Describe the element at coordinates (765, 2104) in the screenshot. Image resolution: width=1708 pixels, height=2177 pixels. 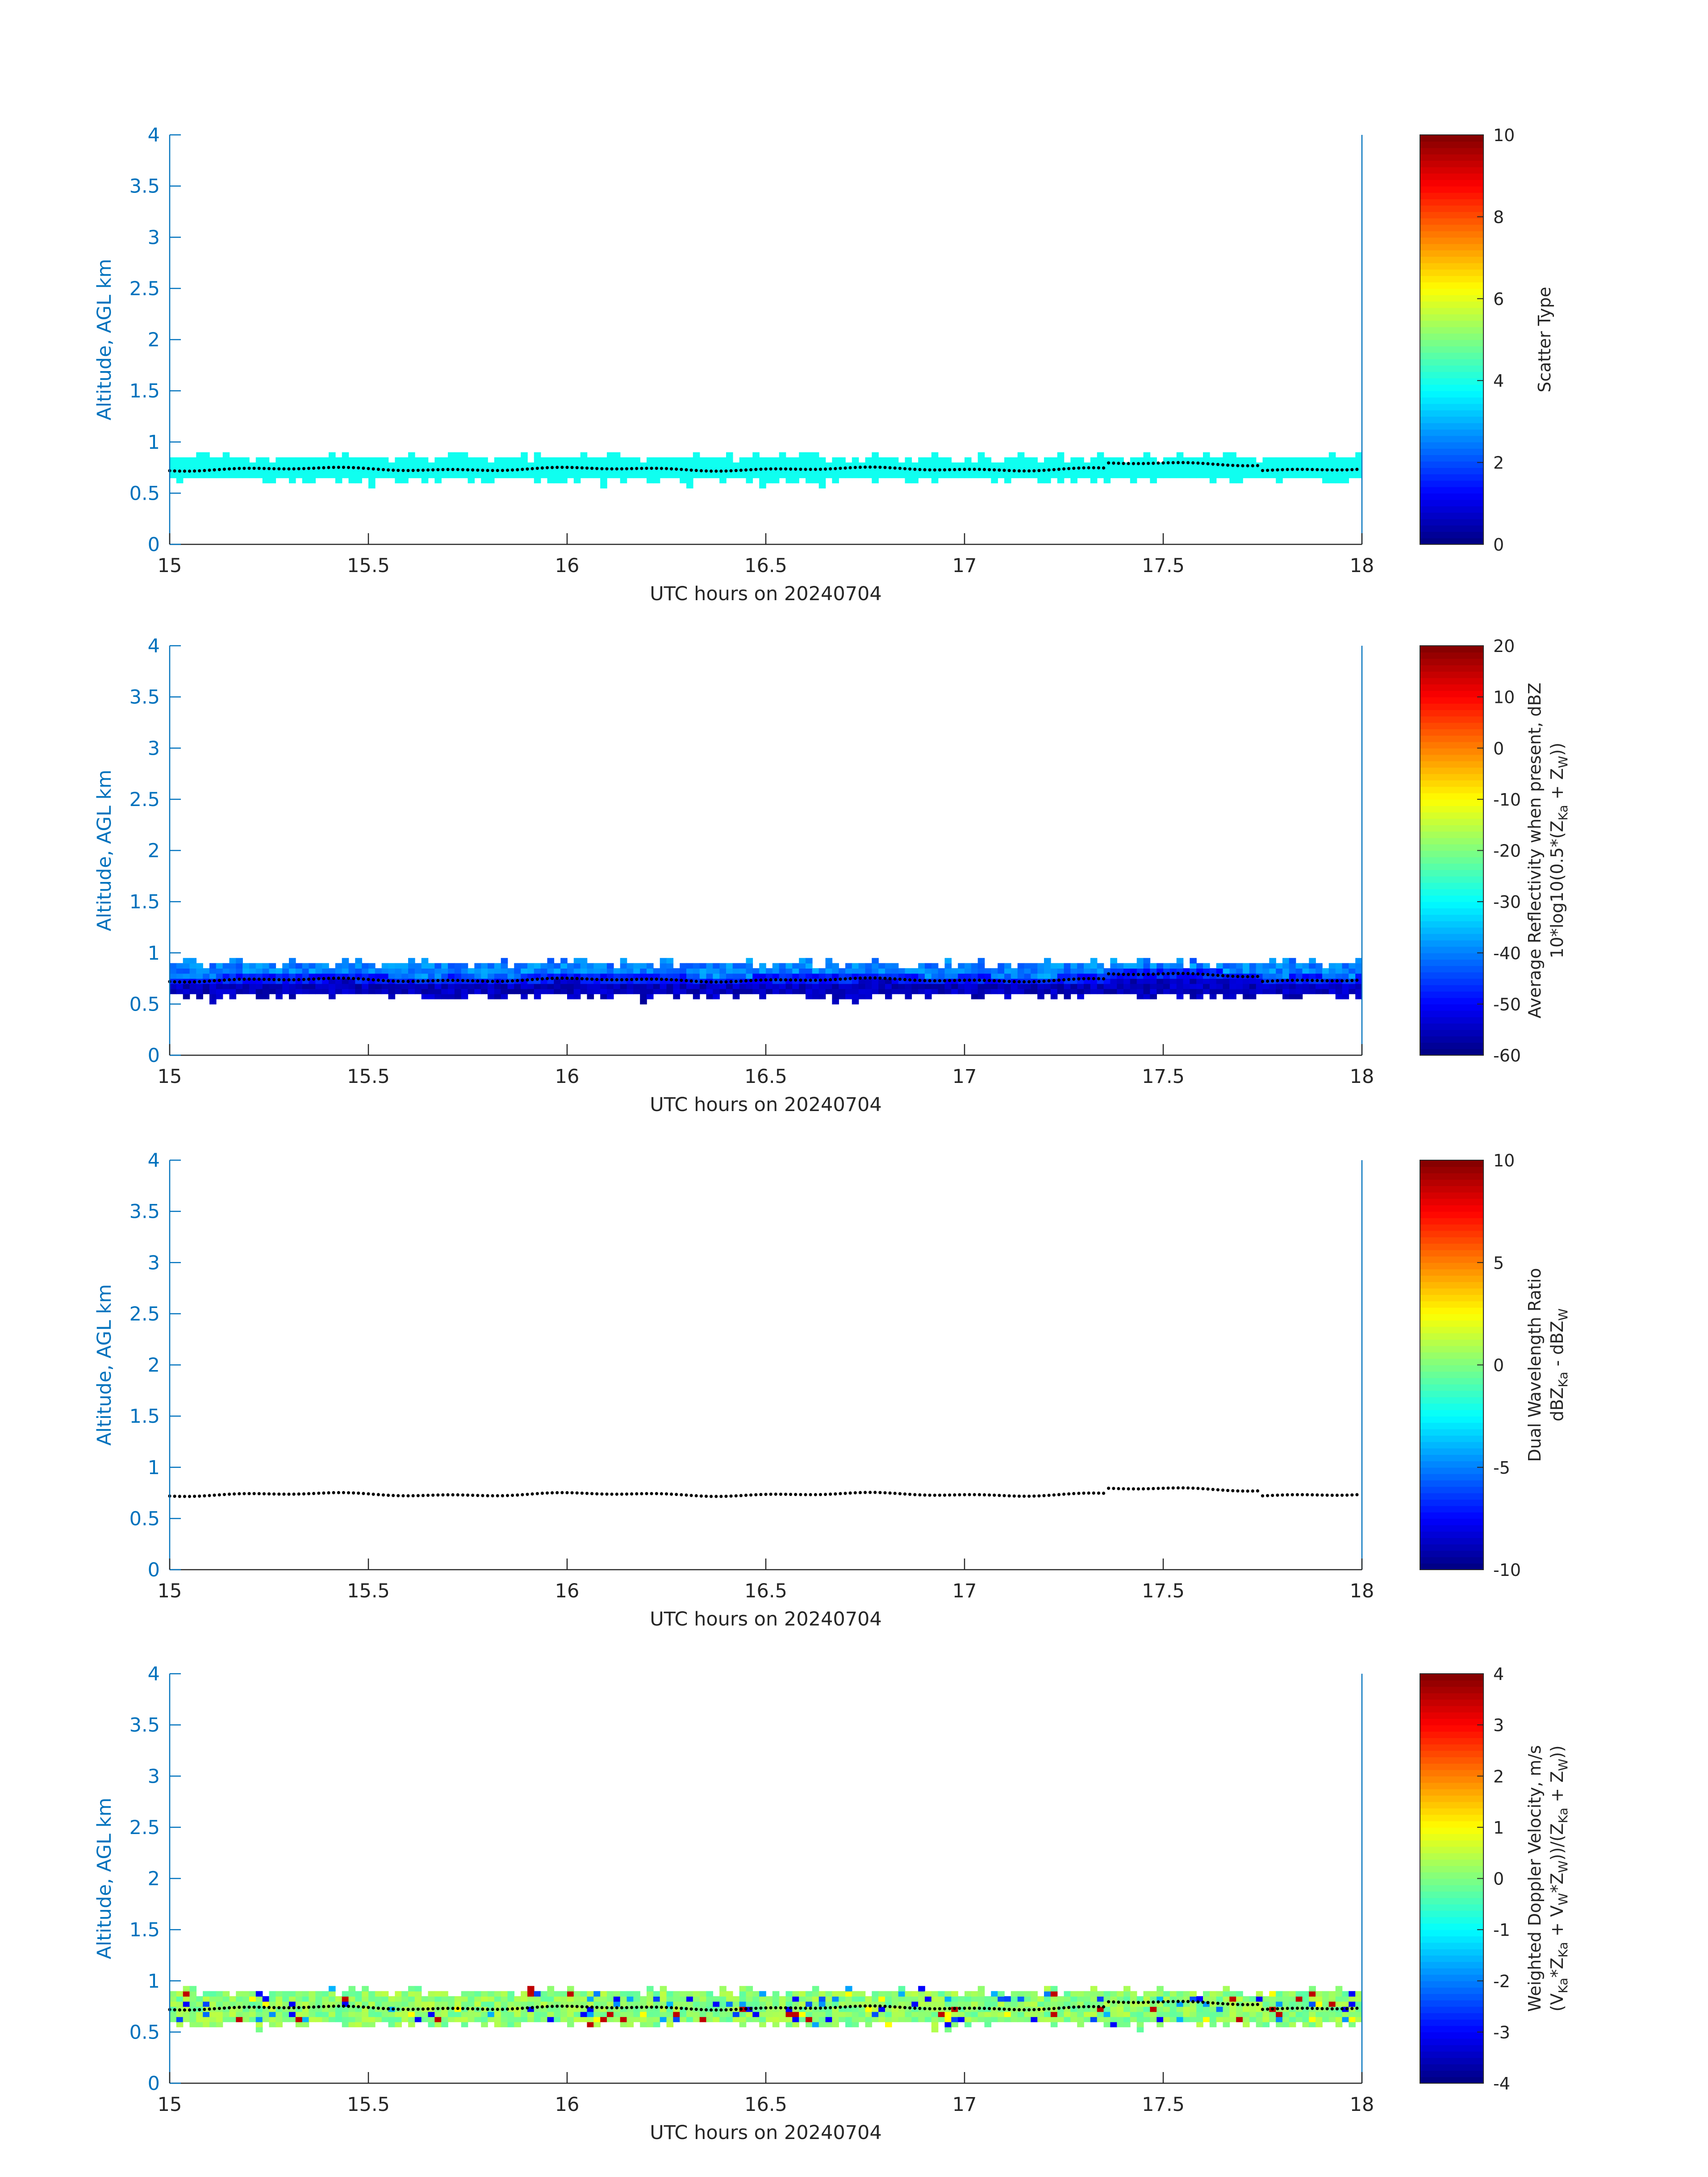
I see `x-tick-label: 16.5` at that location.